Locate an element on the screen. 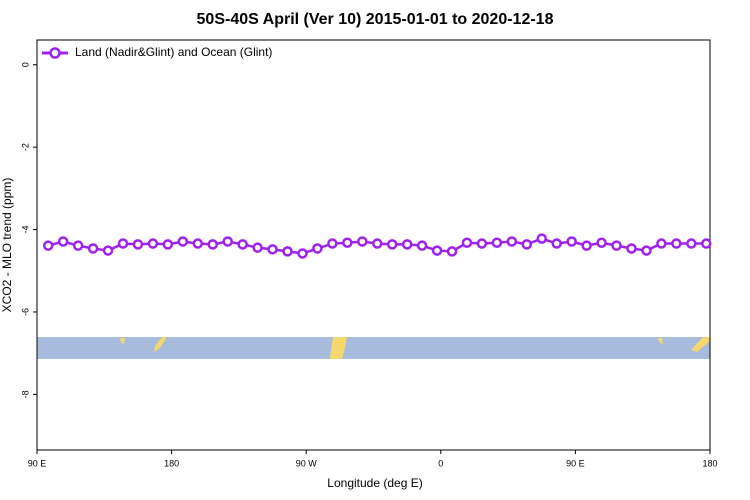 This screenshot has width=750, height=500. legend: Land (Nadir&Glint) and Ocean (Glint) is located at coordinates (157, 52).